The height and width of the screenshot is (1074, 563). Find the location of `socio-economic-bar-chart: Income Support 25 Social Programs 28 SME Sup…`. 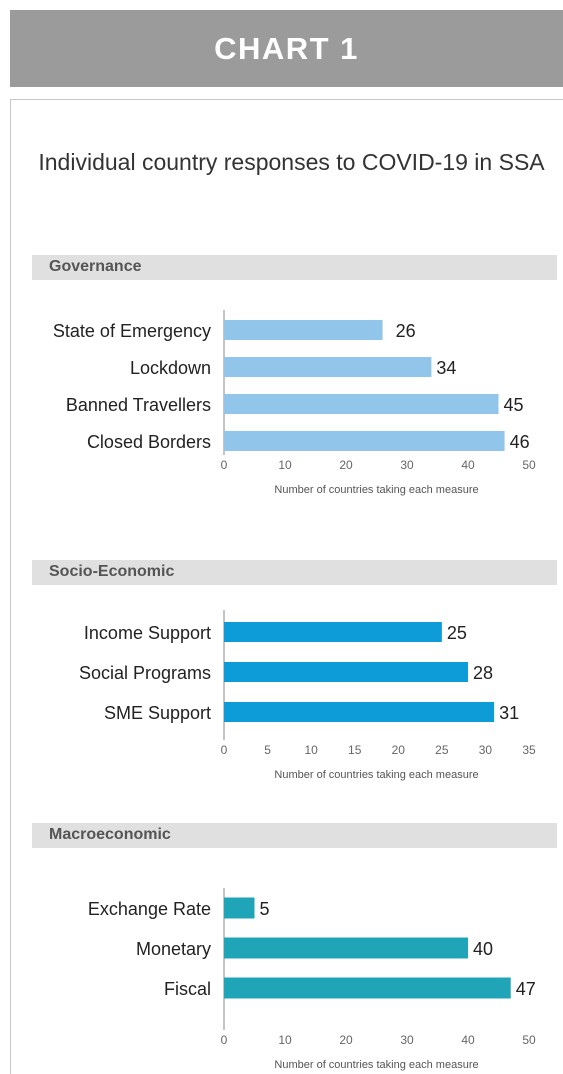

socio-economic-bar-chart: Income Support 25 Social Programs 28 SME Sup… is located at coordinates (307, 695).